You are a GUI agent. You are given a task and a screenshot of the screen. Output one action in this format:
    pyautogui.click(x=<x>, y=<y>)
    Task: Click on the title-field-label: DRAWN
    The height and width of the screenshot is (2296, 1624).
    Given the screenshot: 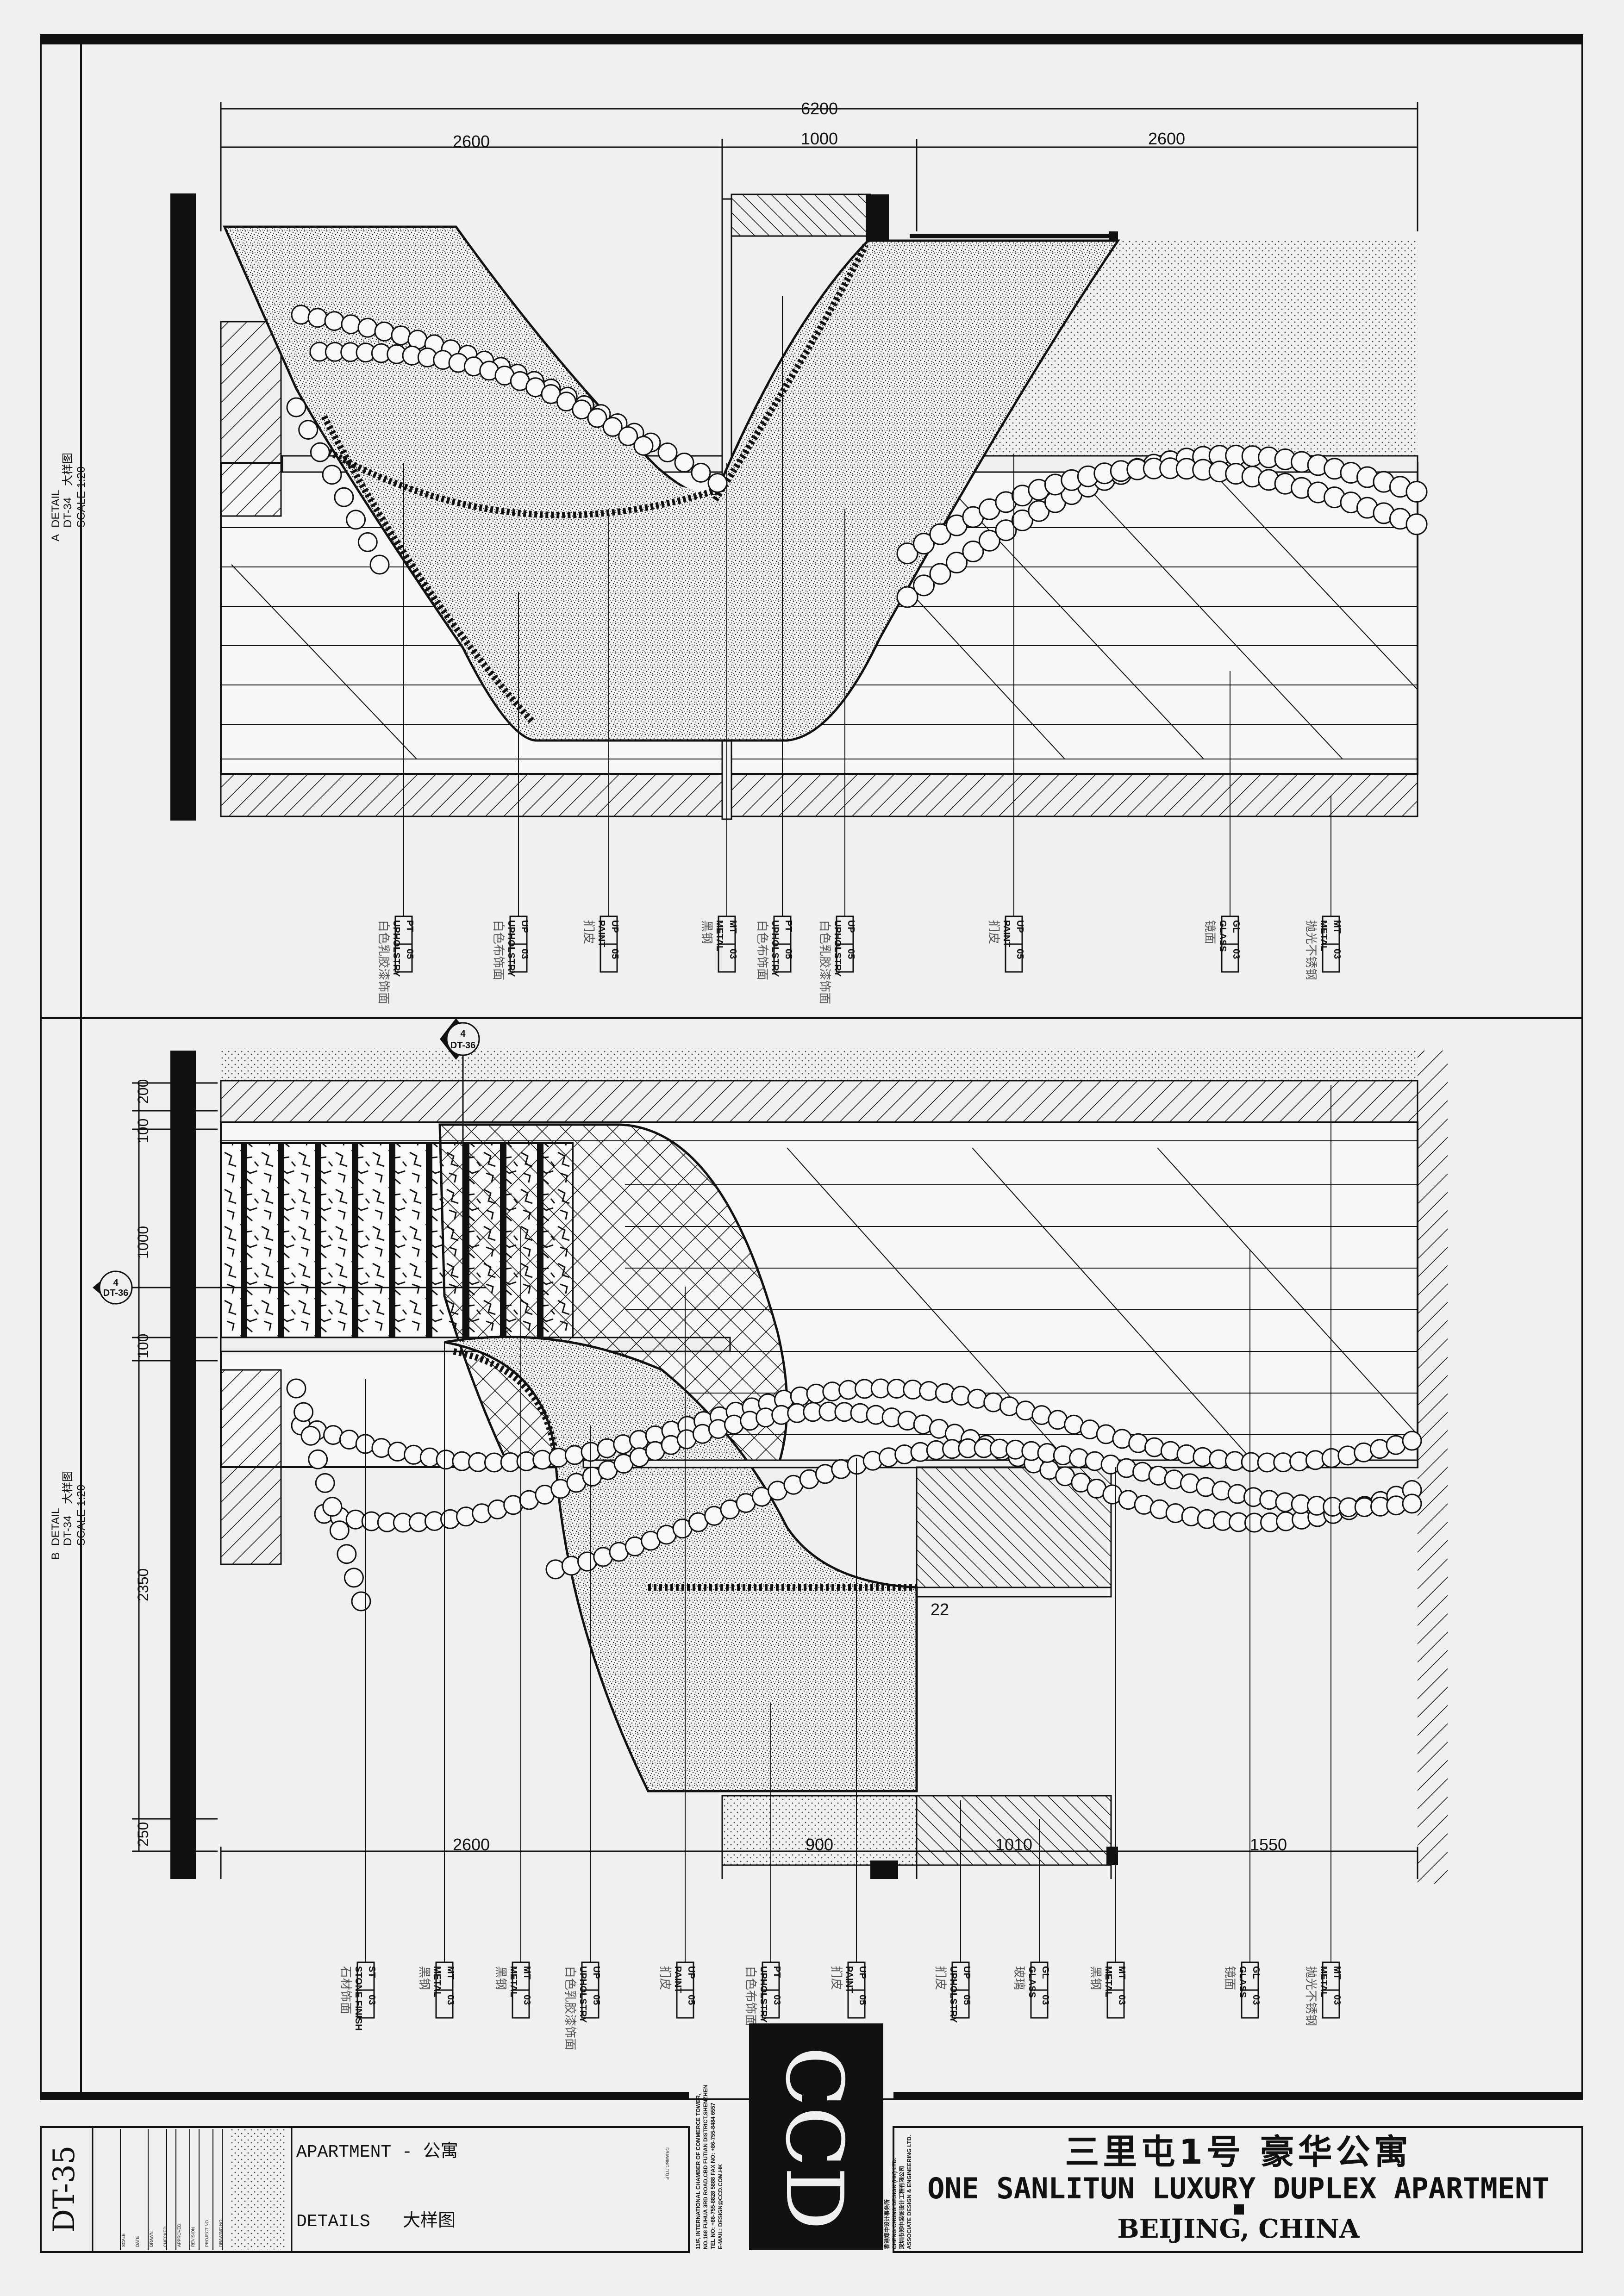 What is the action you would take?
    pyautogui.click(x=151, y=2239)
    